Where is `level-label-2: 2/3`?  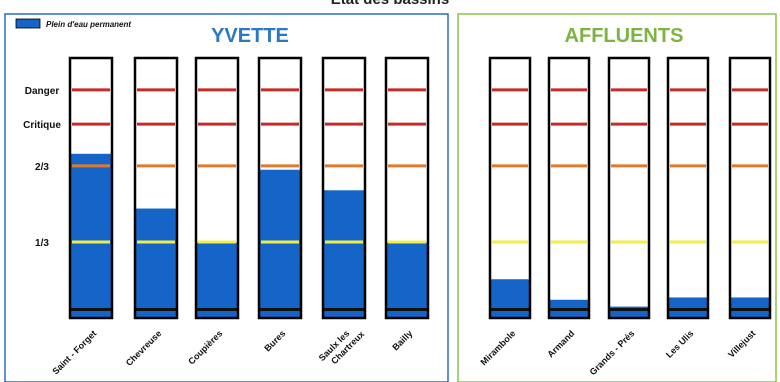
level-label-2: 2/3 is located at coordinates (42, 167).